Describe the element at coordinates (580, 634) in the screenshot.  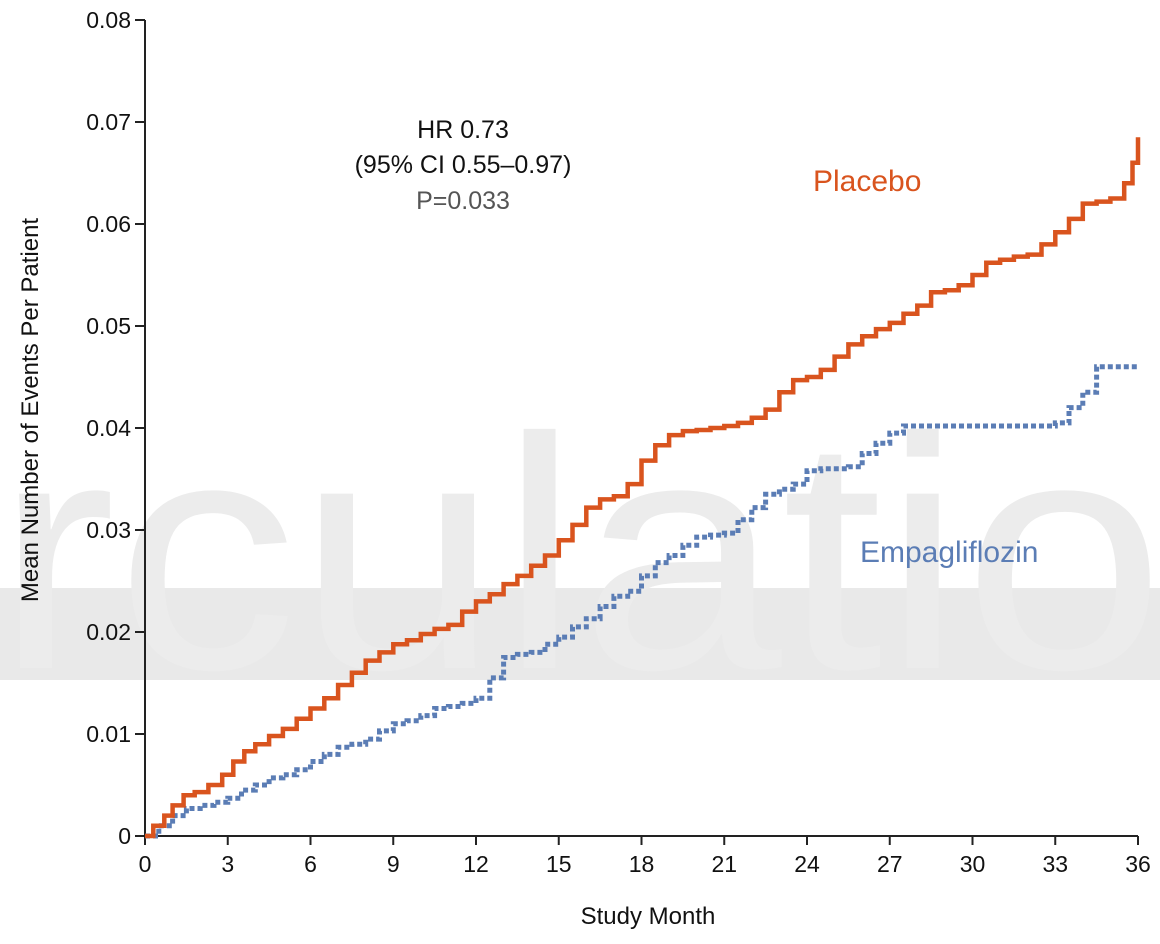
I see `watermark-band` at that location.